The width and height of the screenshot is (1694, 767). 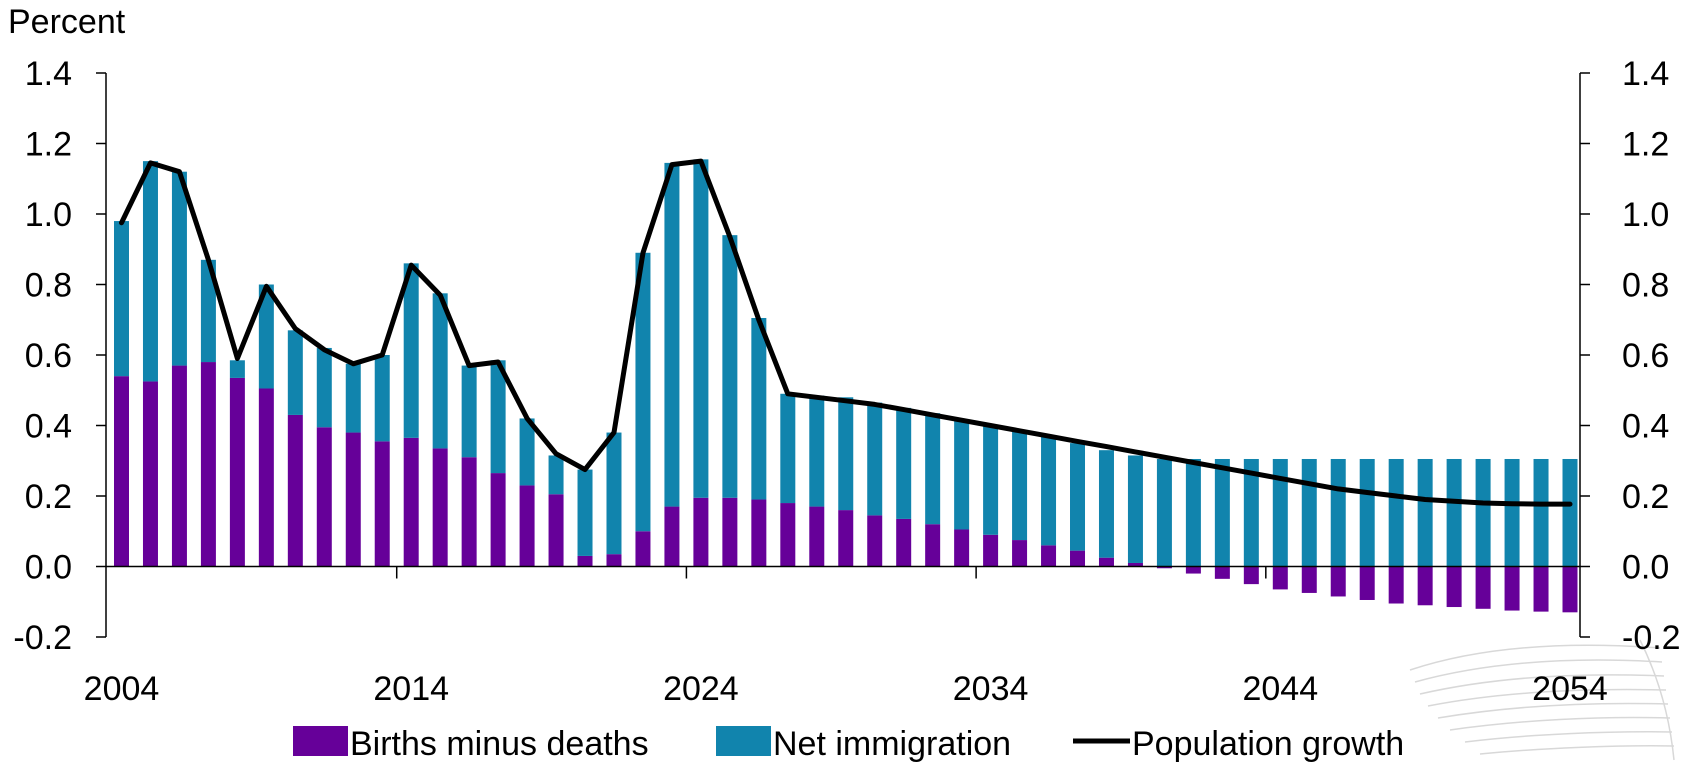 What do you see at coordinates (701, 689) in the screenshot?
I see `x-tick-label: 2024` at bounding box center [701, 689].